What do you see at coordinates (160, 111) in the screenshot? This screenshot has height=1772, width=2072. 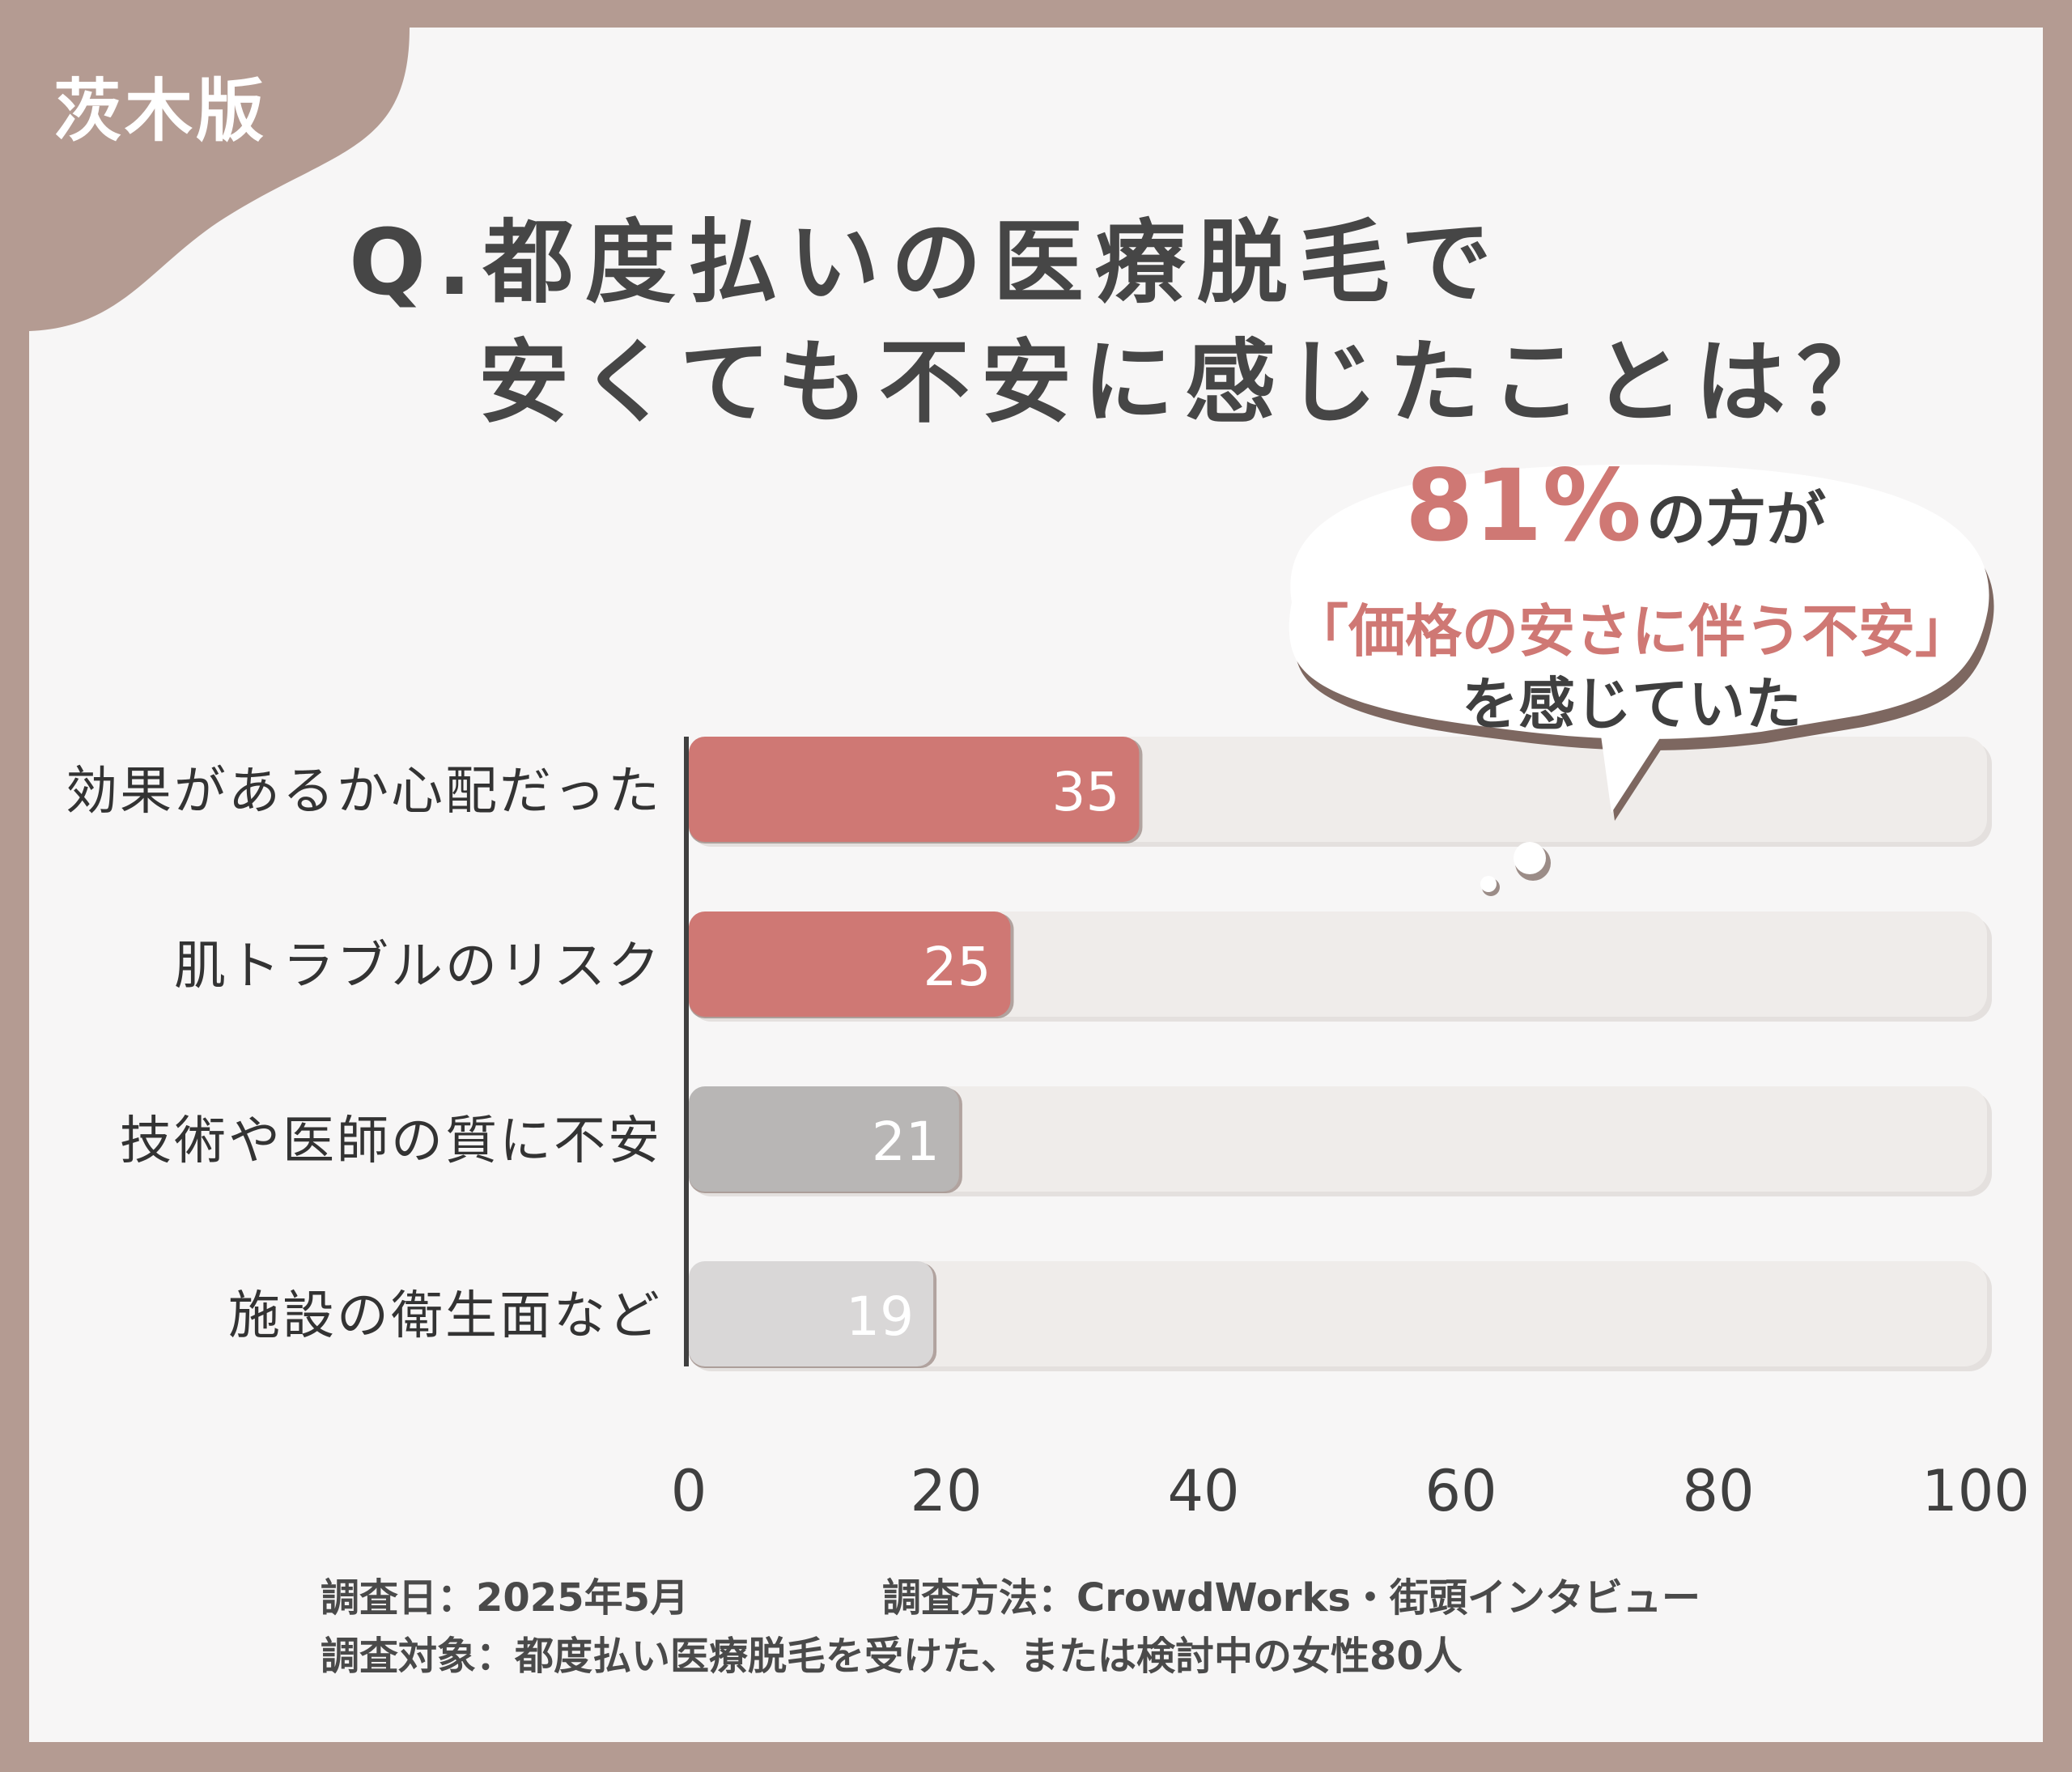 I see `region-badge: 茨木版` at bounding box center [160, 111].